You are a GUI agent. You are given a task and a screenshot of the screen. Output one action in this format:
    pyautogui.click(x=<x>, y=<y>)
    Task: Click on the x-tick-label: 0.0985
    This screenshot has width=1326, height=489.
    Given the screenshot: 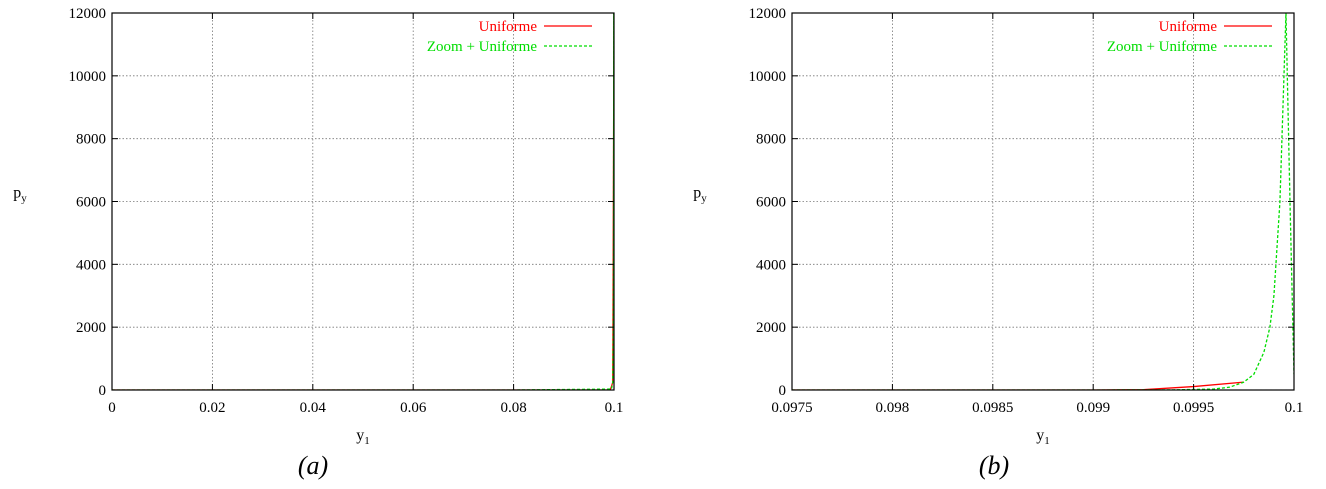 What is the action you would take?
    pyautogui.click(x=992, y=408)
    